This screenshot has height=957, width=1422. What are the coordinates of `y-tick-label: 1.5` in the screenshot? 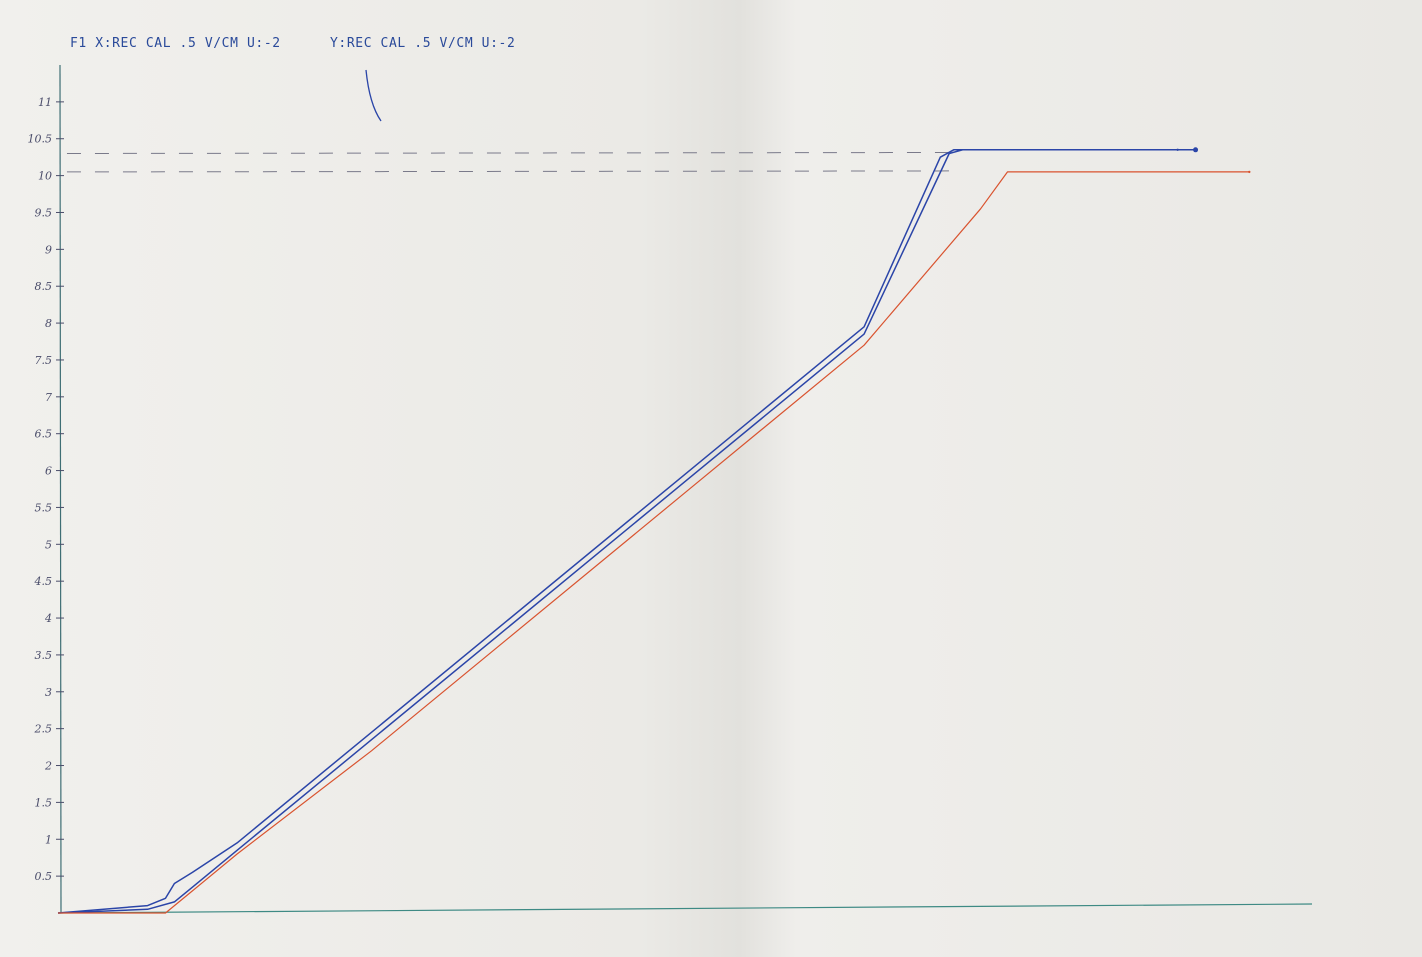 It's located at (44, 802).